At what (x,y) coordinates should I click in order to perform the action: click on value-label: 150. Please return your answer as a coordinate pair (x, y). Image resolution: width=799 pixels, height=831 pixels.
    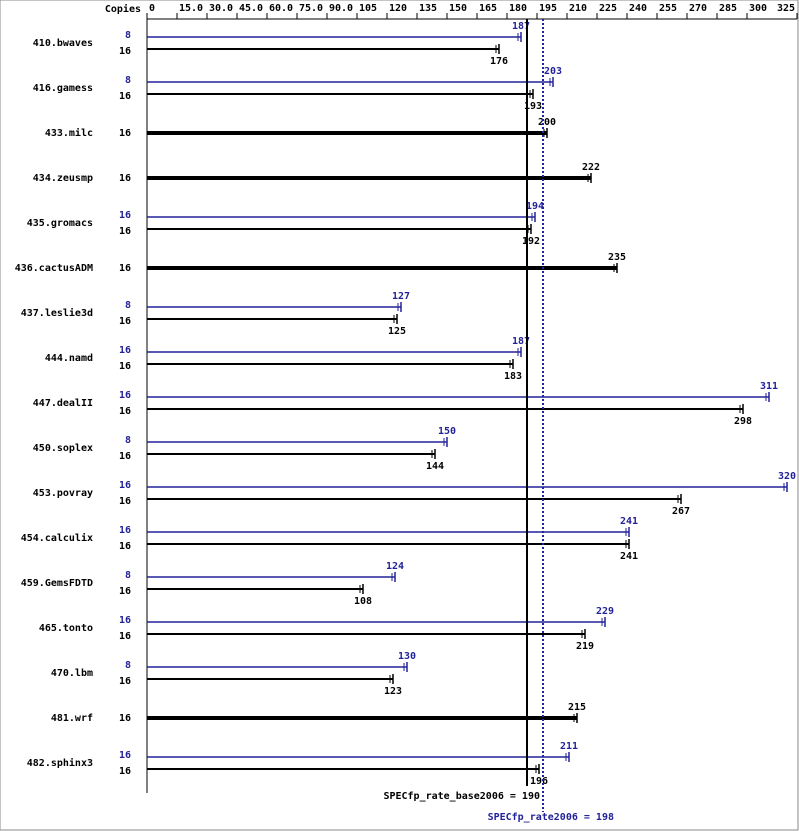
    Looking at the image, I should click on (447, 431).